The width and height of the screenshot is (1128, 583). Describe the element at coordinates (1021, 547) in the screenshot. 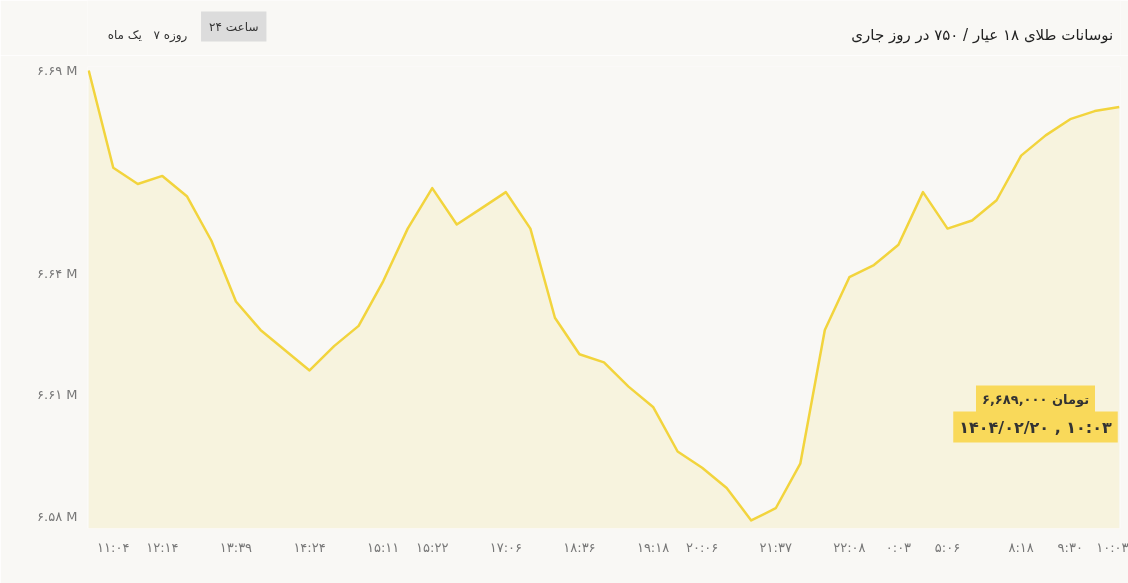

I see `x-tick-label: ۸:۱۸` at that location.